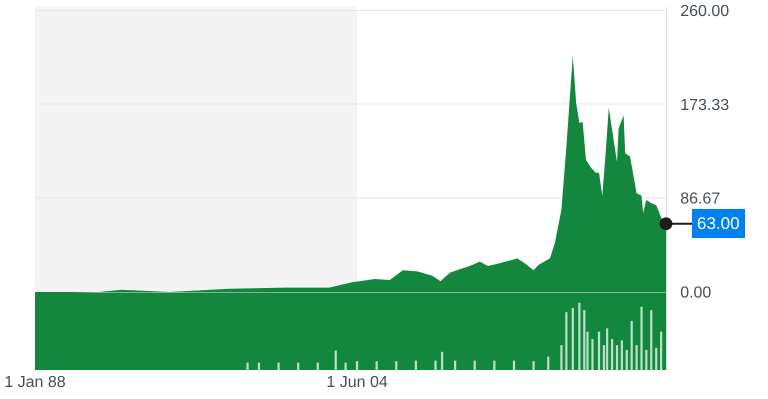 Image resolution: width=768 pixels, height=399 pixels. Describe the element at coordinates (718, 223) in the screenshot. I see `annotation: 63.00` at that location.